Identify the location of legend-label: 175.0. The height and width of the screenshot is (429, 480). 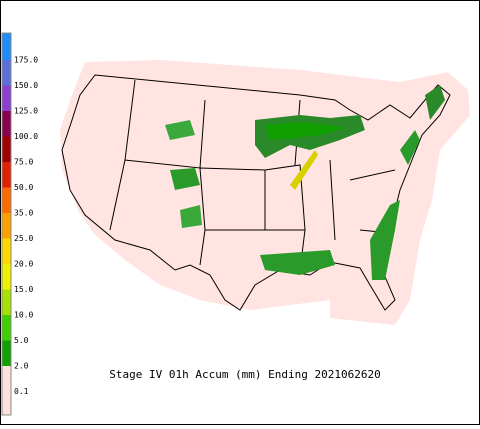
(26, 60).